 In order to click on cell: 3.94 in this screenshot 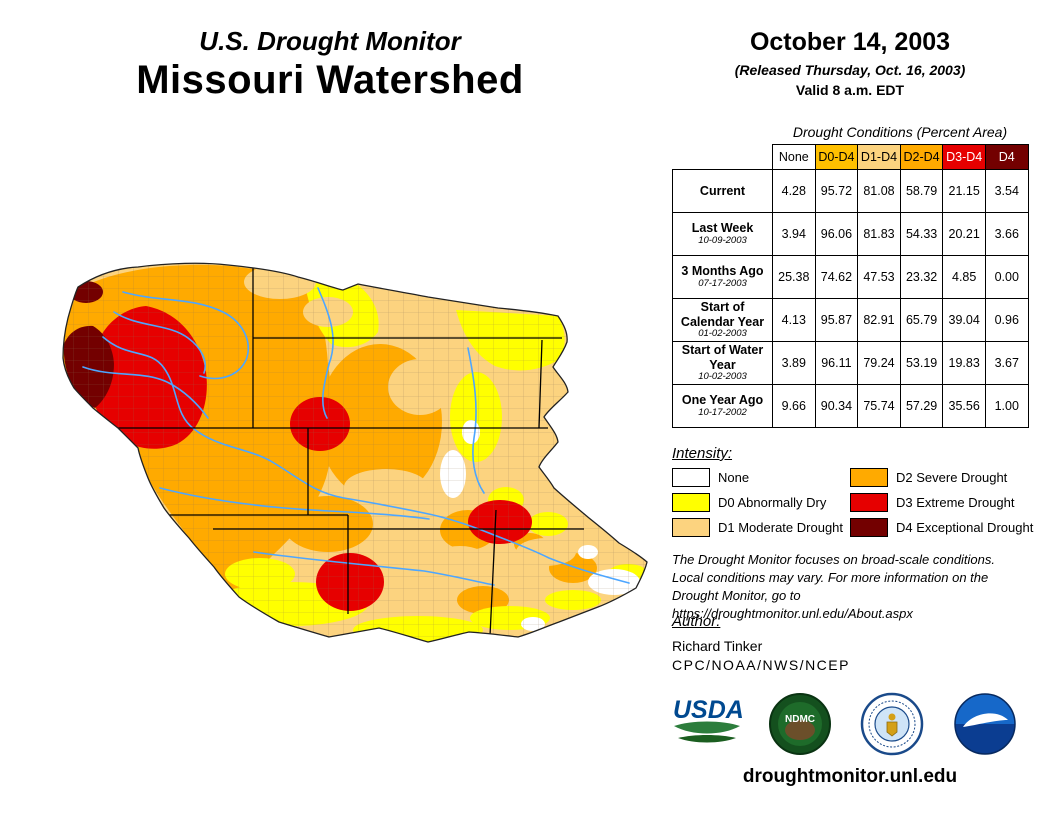, I will do `click(794, 234)`.